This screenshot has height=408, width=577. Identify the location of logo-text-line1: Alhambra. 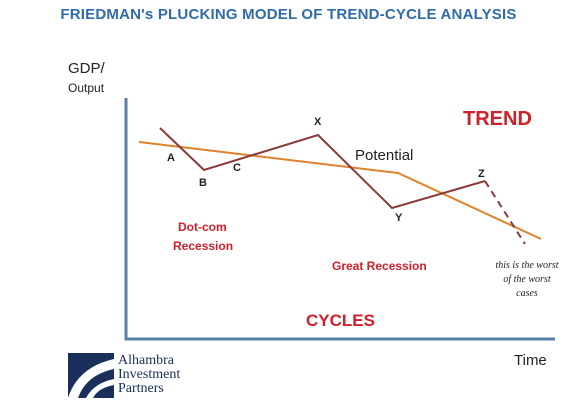
(146, 360).